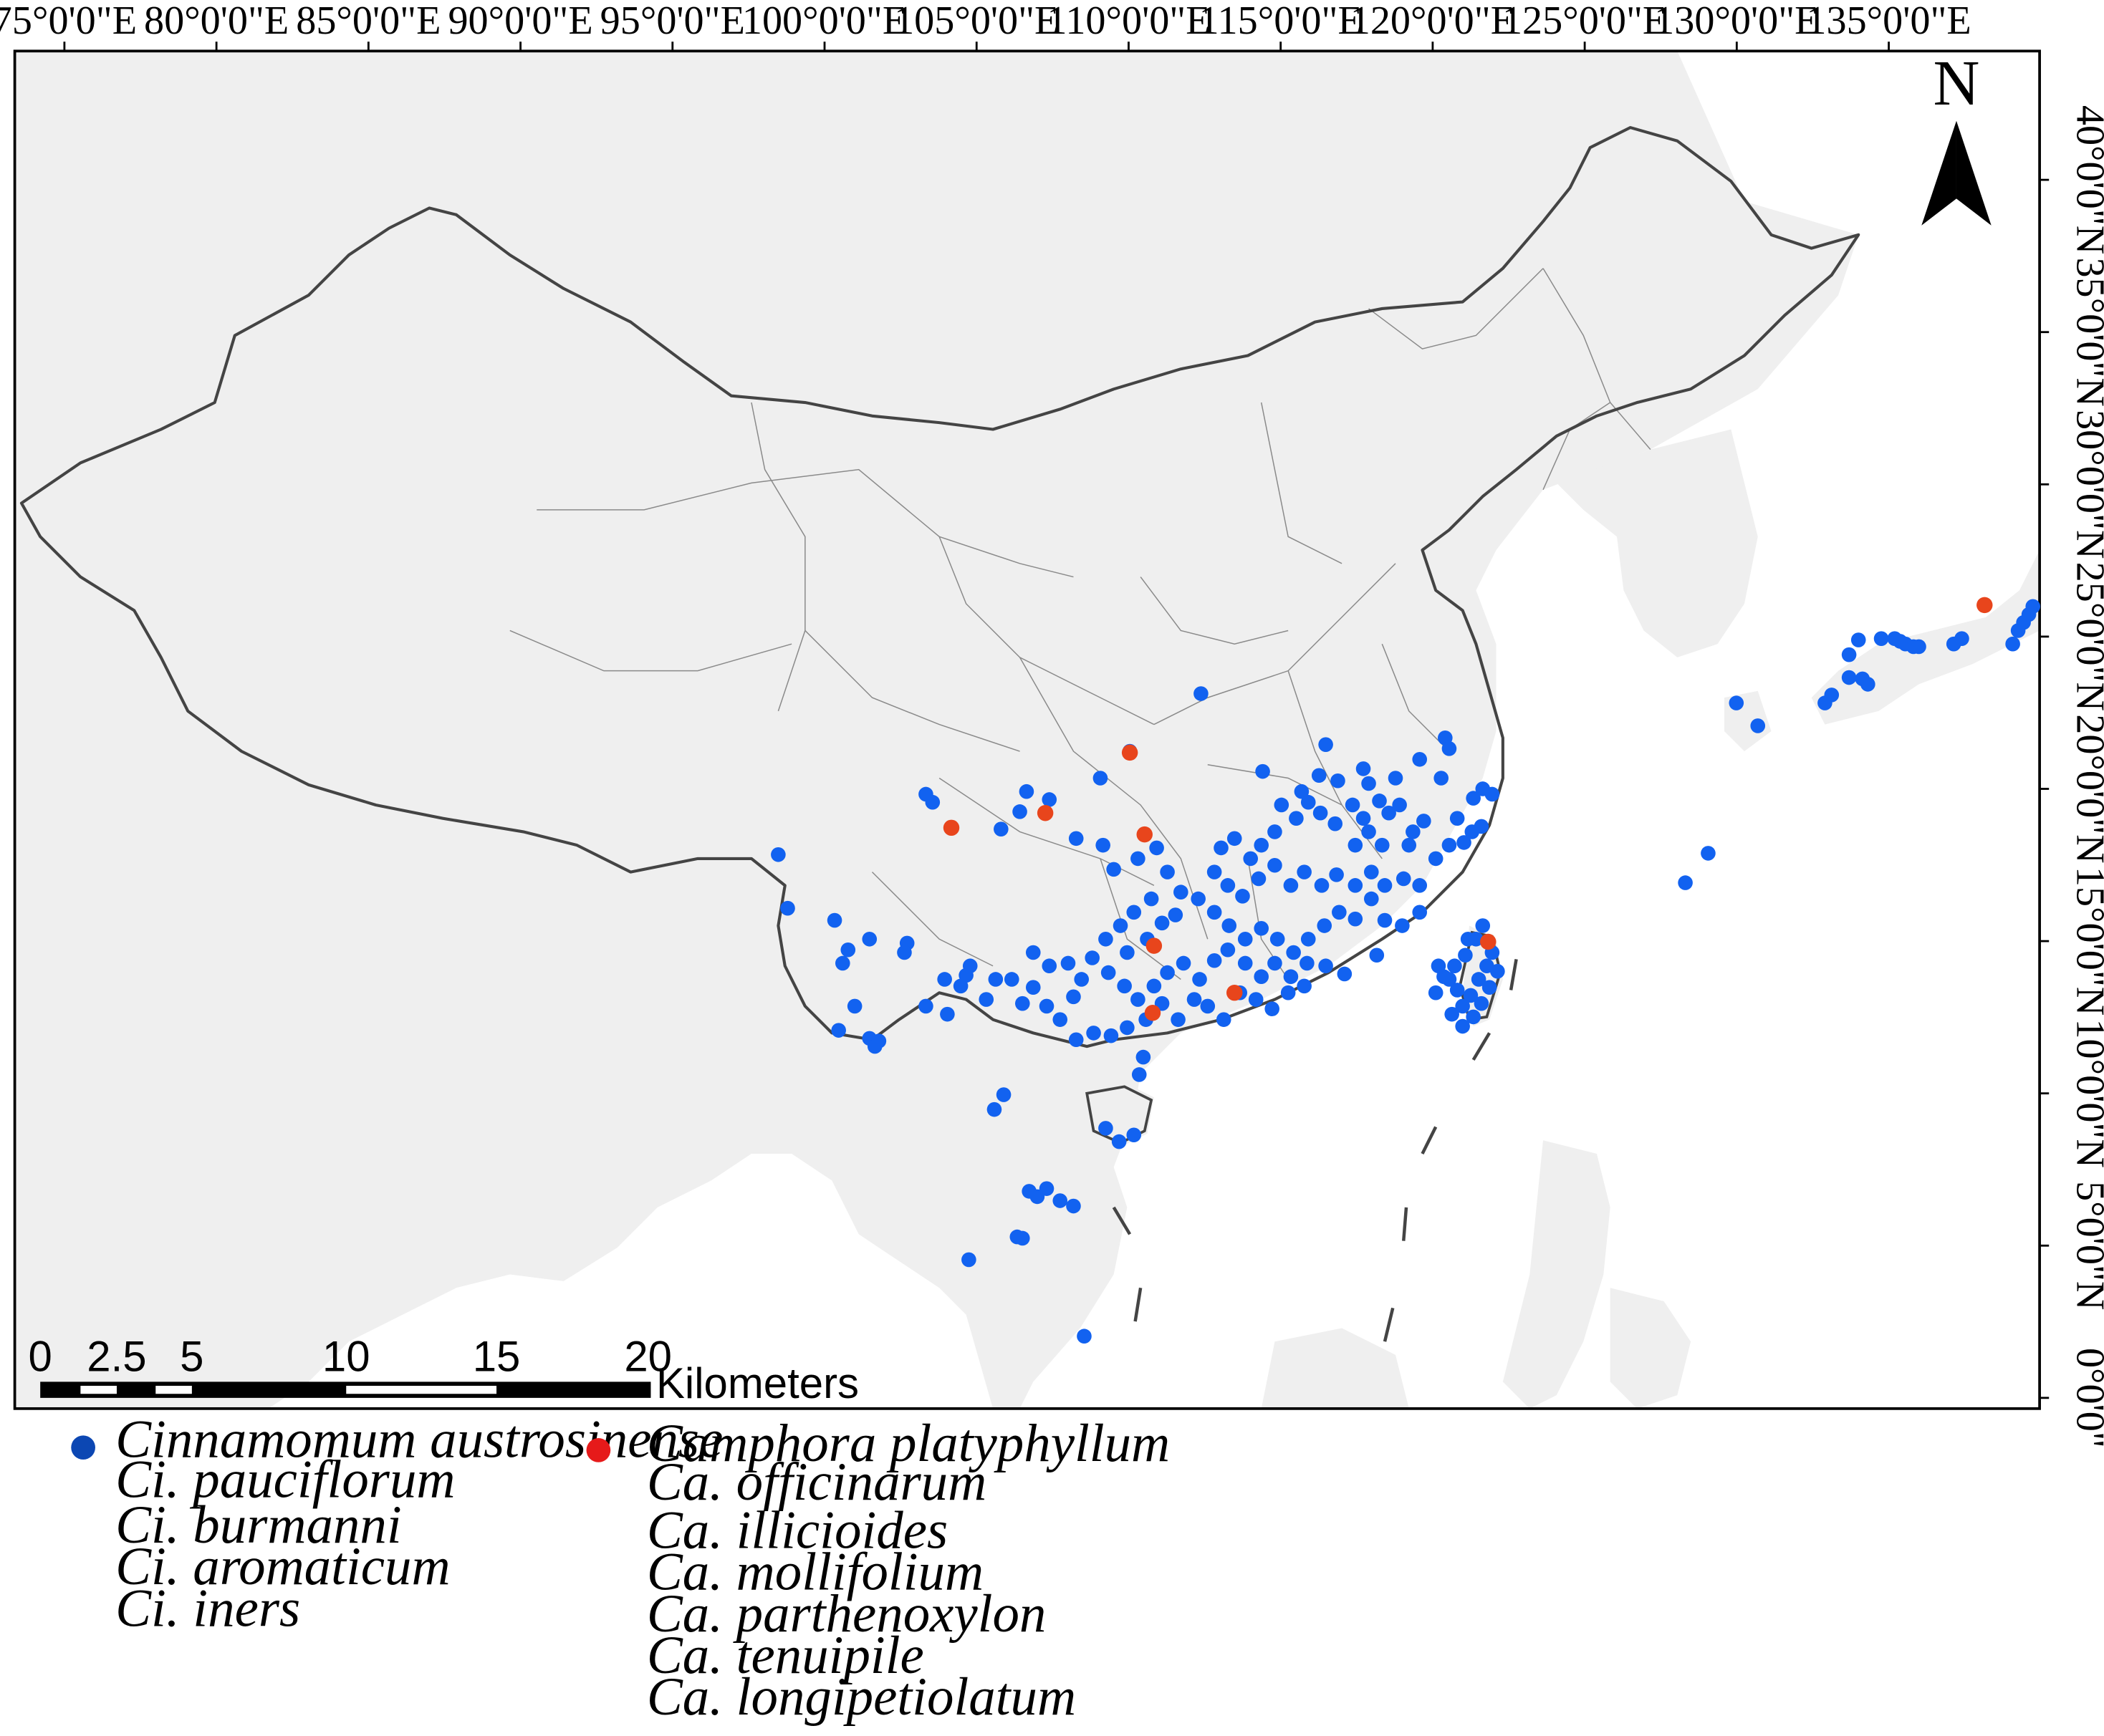  I want to click on longitude-ticks, so click(976, 47).